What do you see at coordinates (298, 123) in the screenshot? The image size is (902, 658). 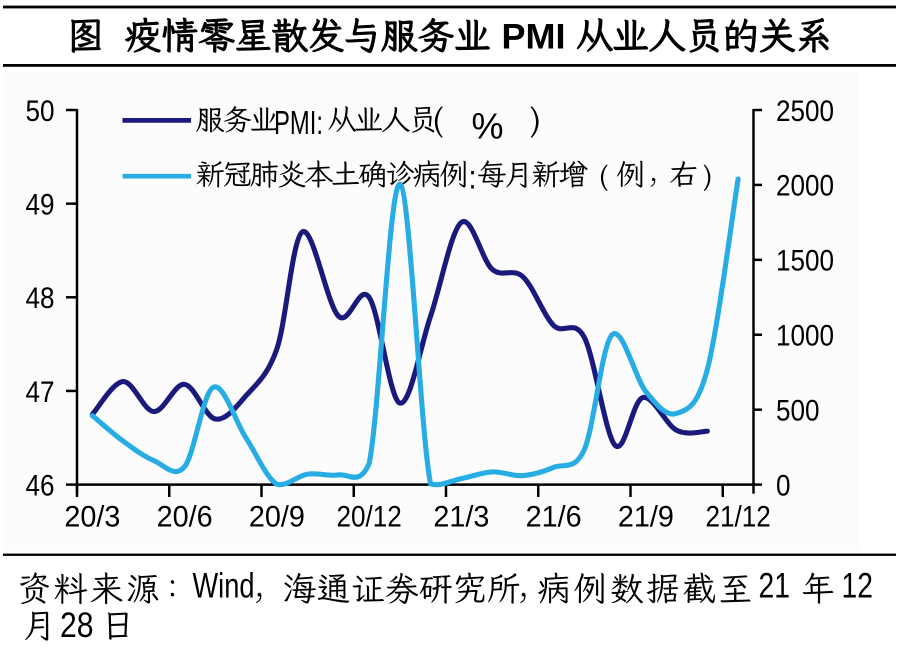 I see `svg-text: PMI:` at bounding box center [298, 123].